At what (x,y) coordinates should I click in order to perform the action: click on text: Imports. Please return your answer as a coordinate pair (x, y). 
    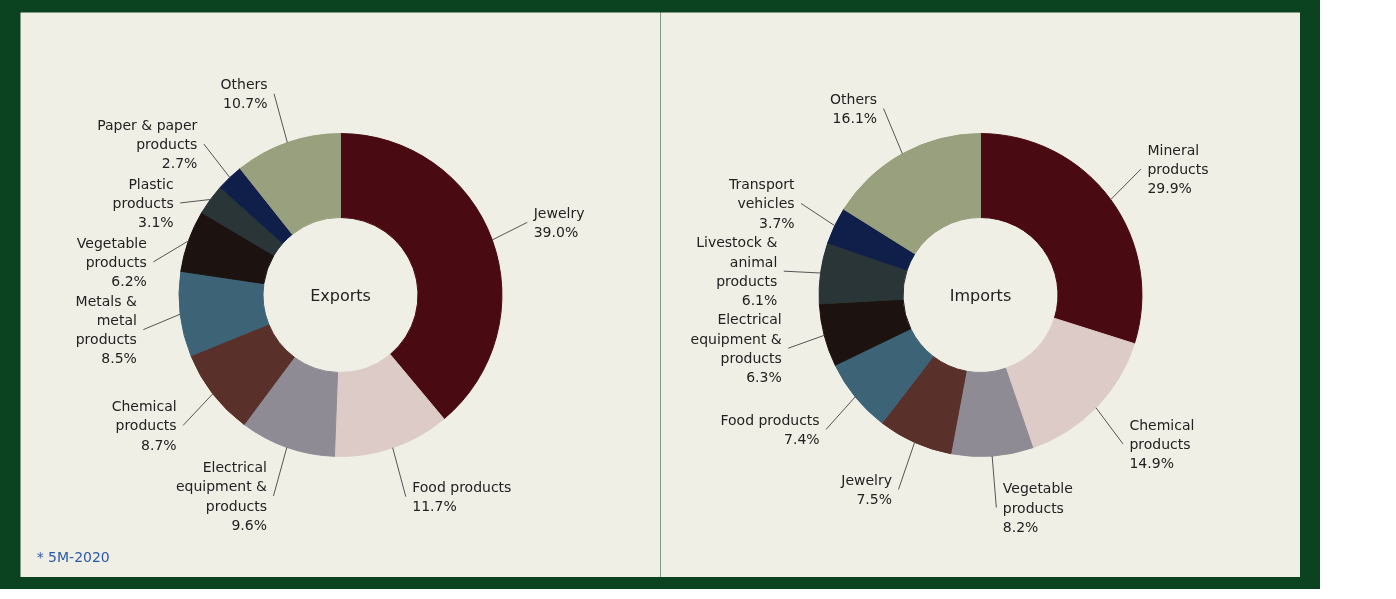
    Looking at the image, I should click on (980, 295).